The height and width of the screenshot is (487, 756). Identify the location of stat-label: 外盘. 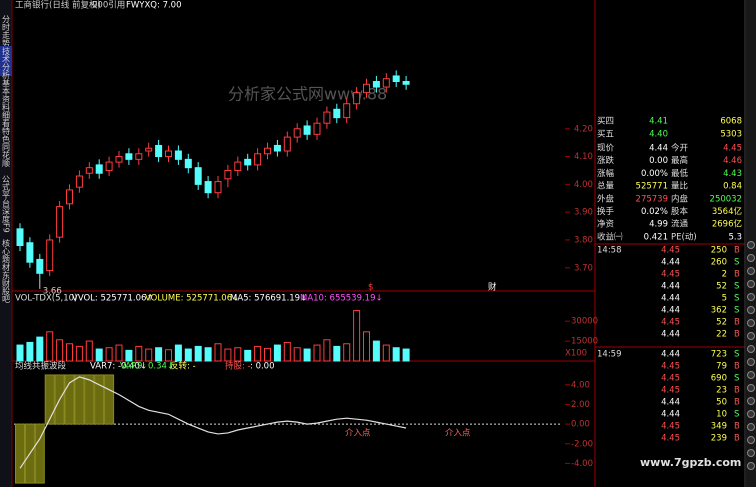
(606, 198).